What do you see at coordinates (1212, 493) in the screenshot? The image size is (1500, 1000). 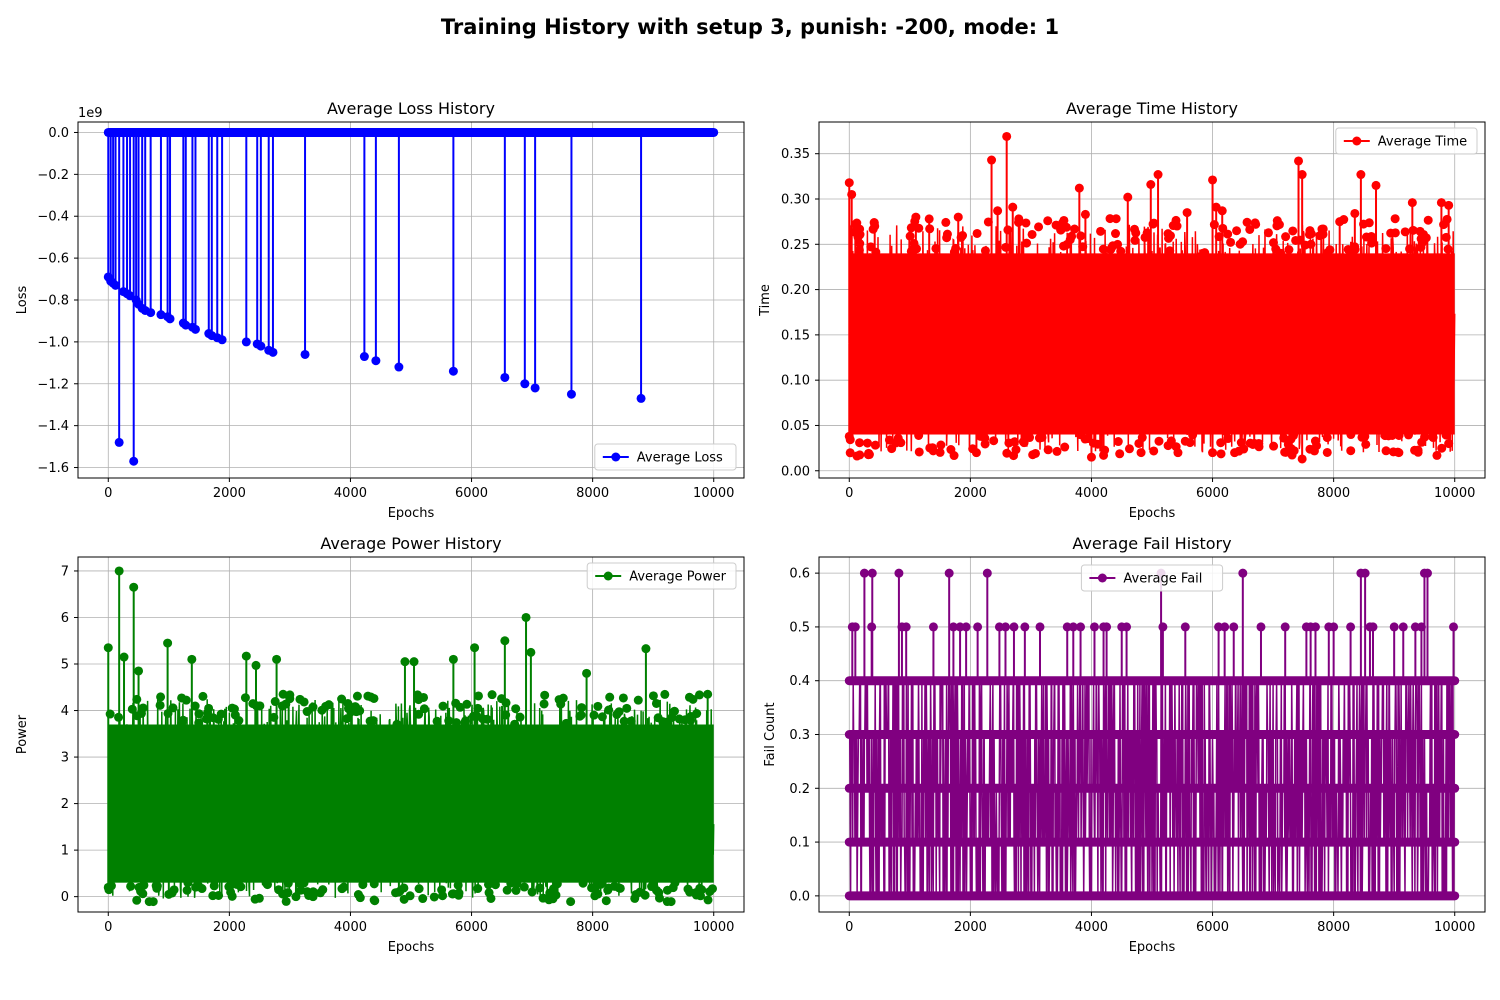 I see `x-tick-label: 6000` at bounding box center [1212, 493].